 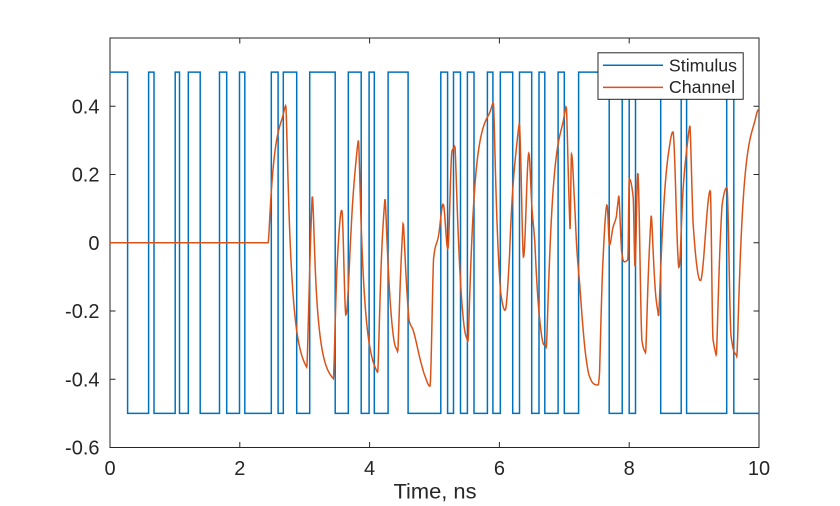 I want to click on svg-text: 0.4, so click(x=86, y=107).